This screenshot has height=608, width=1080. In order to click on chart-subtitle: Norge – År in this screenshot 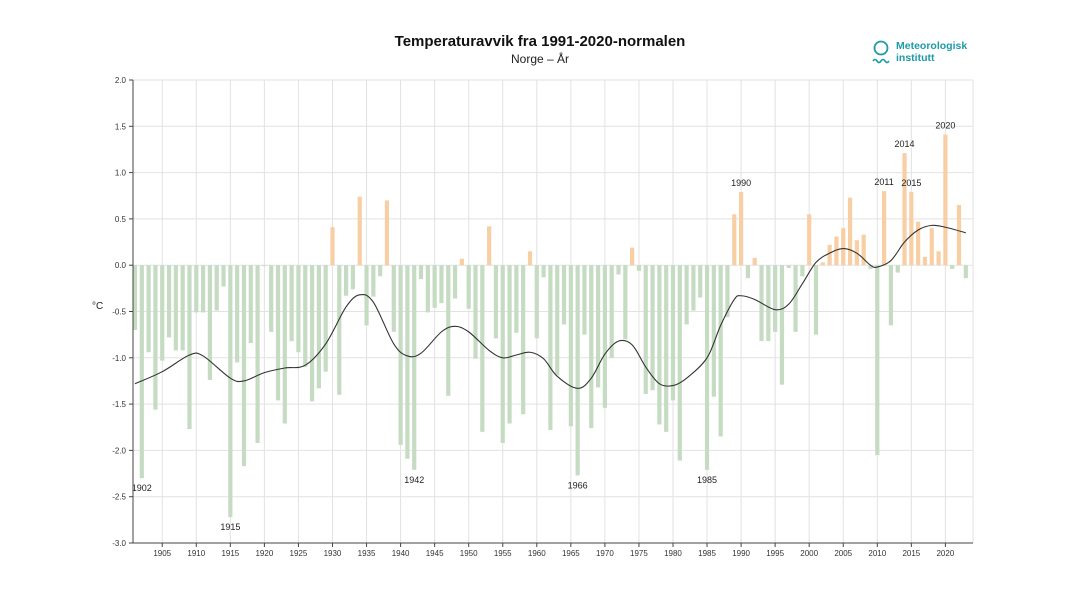, I will do `click(540, 59)`.